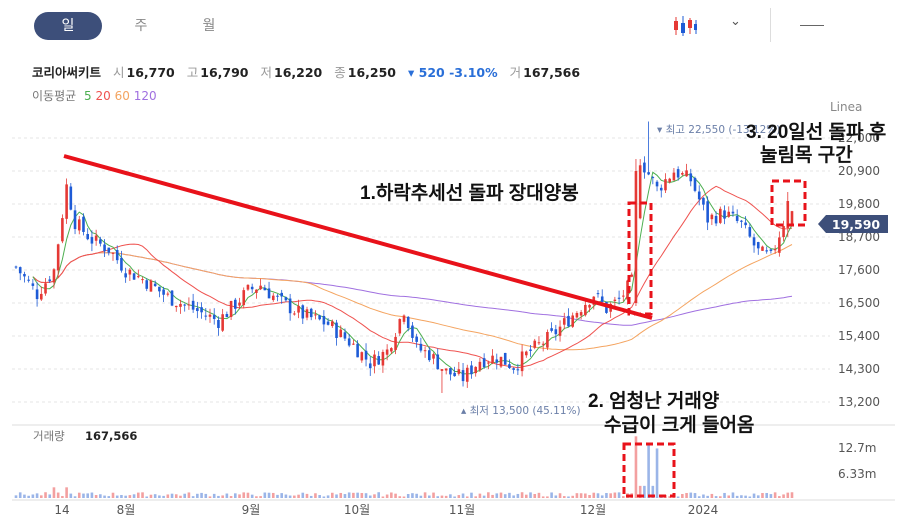  What do you see at coordinates (812, 25) in the screenshot?
I see `line-tool-icon` at bounding box center [812, 25].